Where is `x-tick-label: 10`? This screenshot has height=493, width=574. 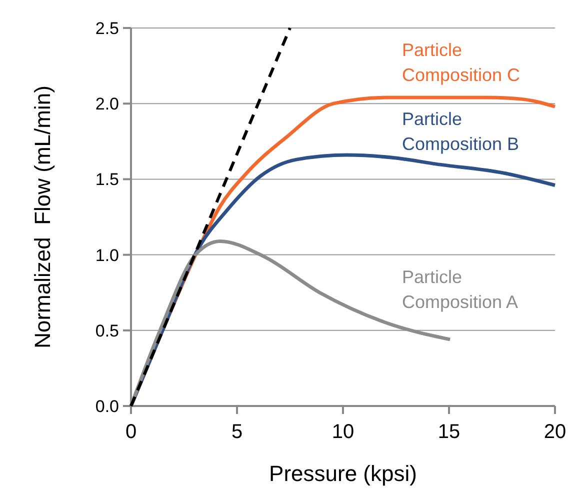 x-tick-label: 10 is located at coordinates (343, 432).